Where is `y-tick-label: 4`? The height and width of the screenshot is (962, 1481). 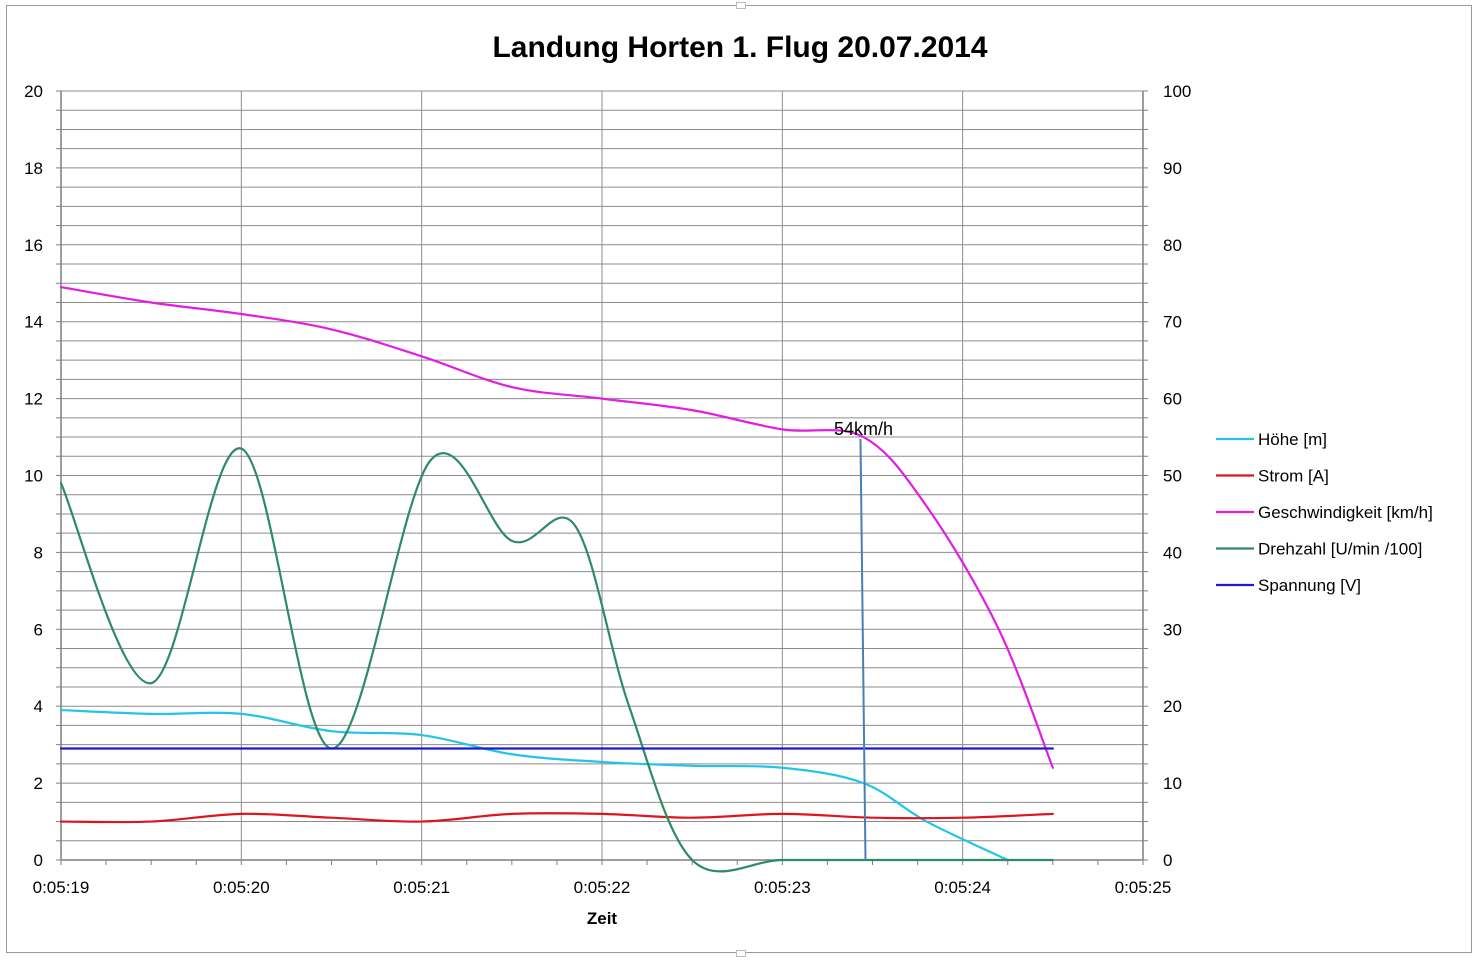
y-tick-label: 4 is located at coordinates (38, 706).